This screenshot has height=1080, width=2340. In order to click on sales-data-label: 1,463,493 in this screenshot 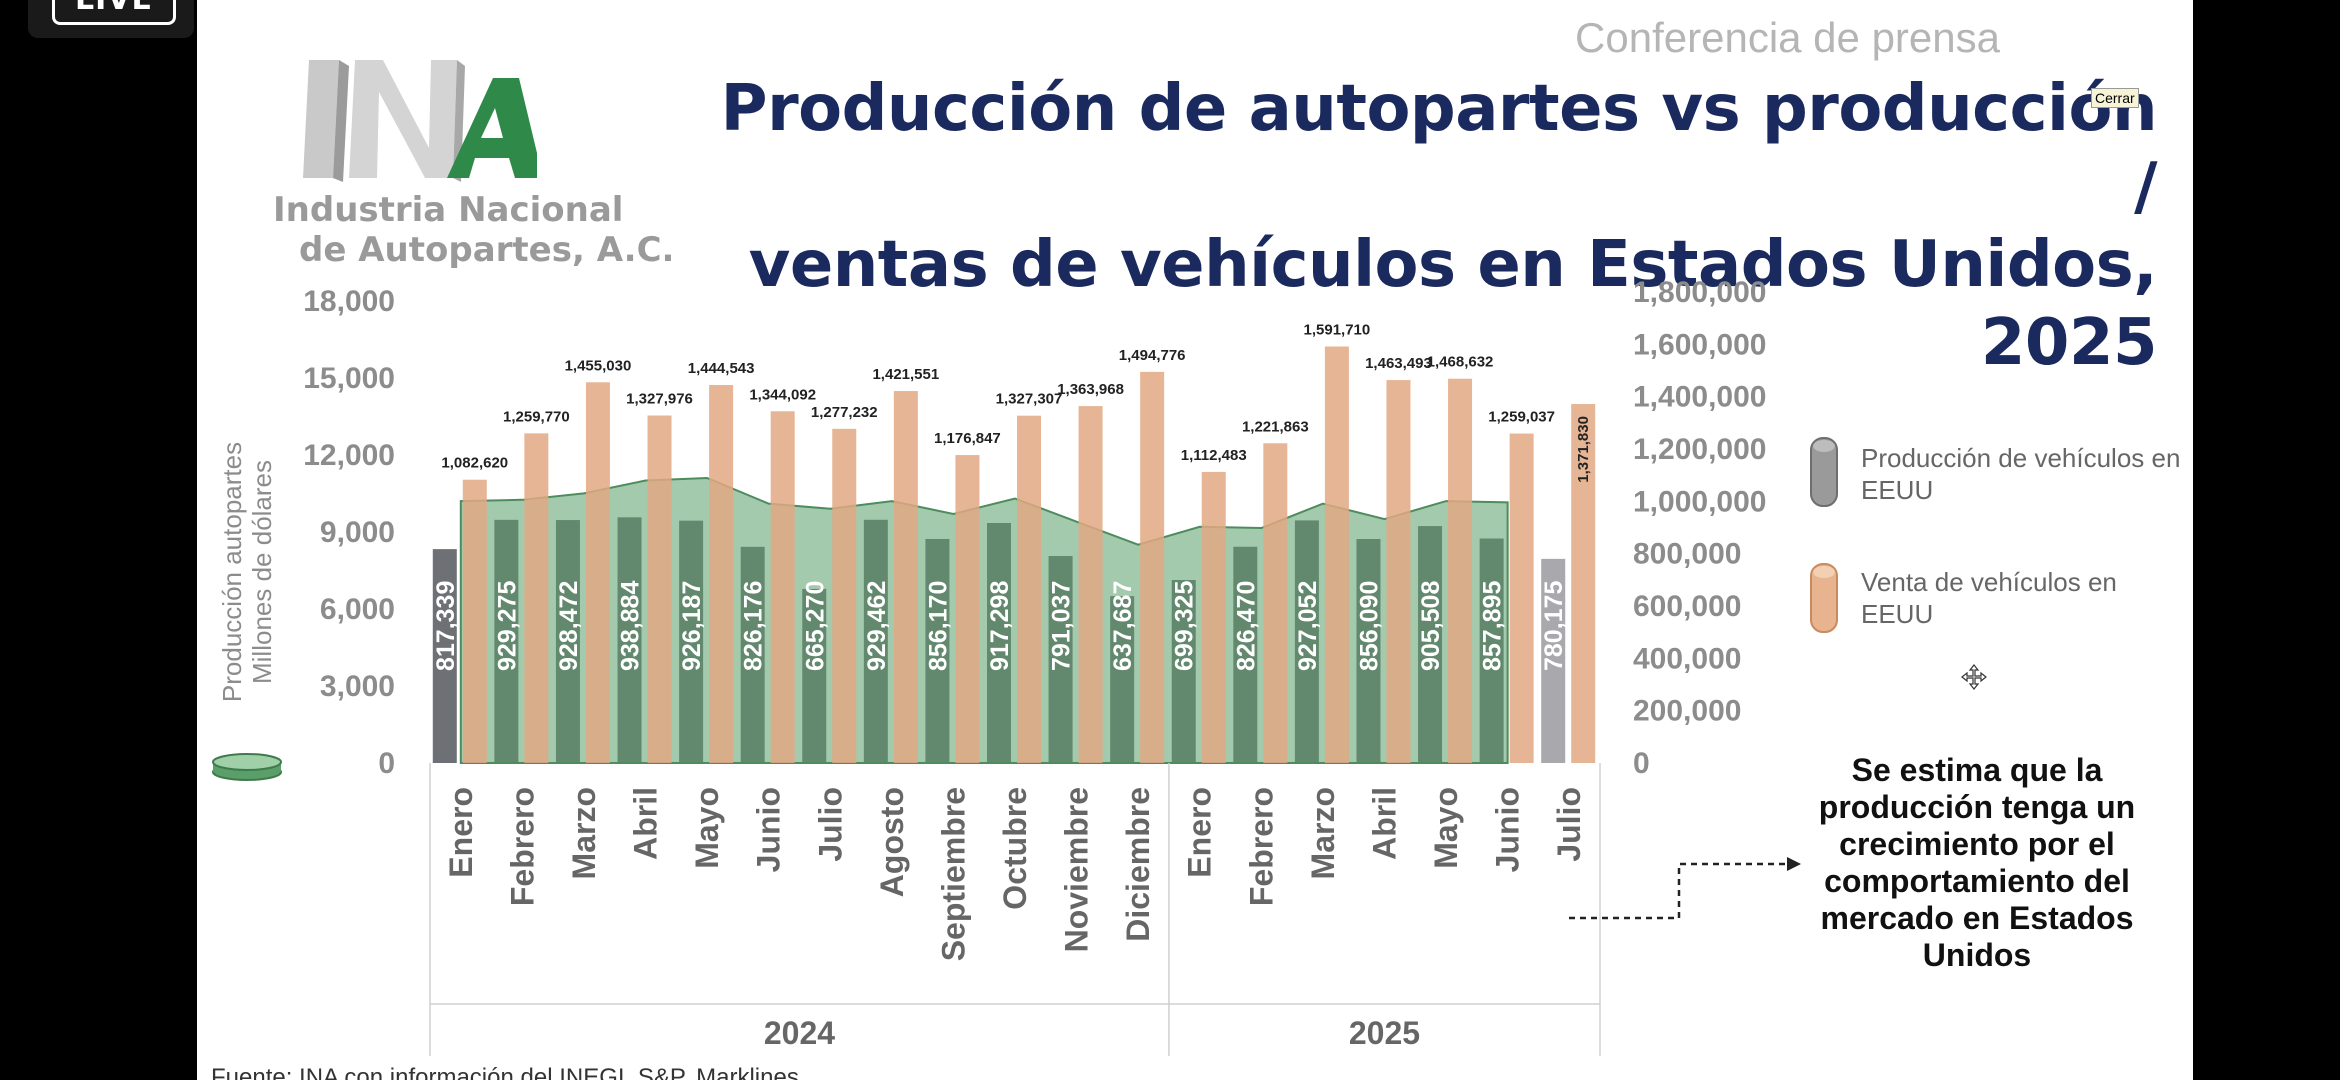, I will do `click(1398, 363)`.